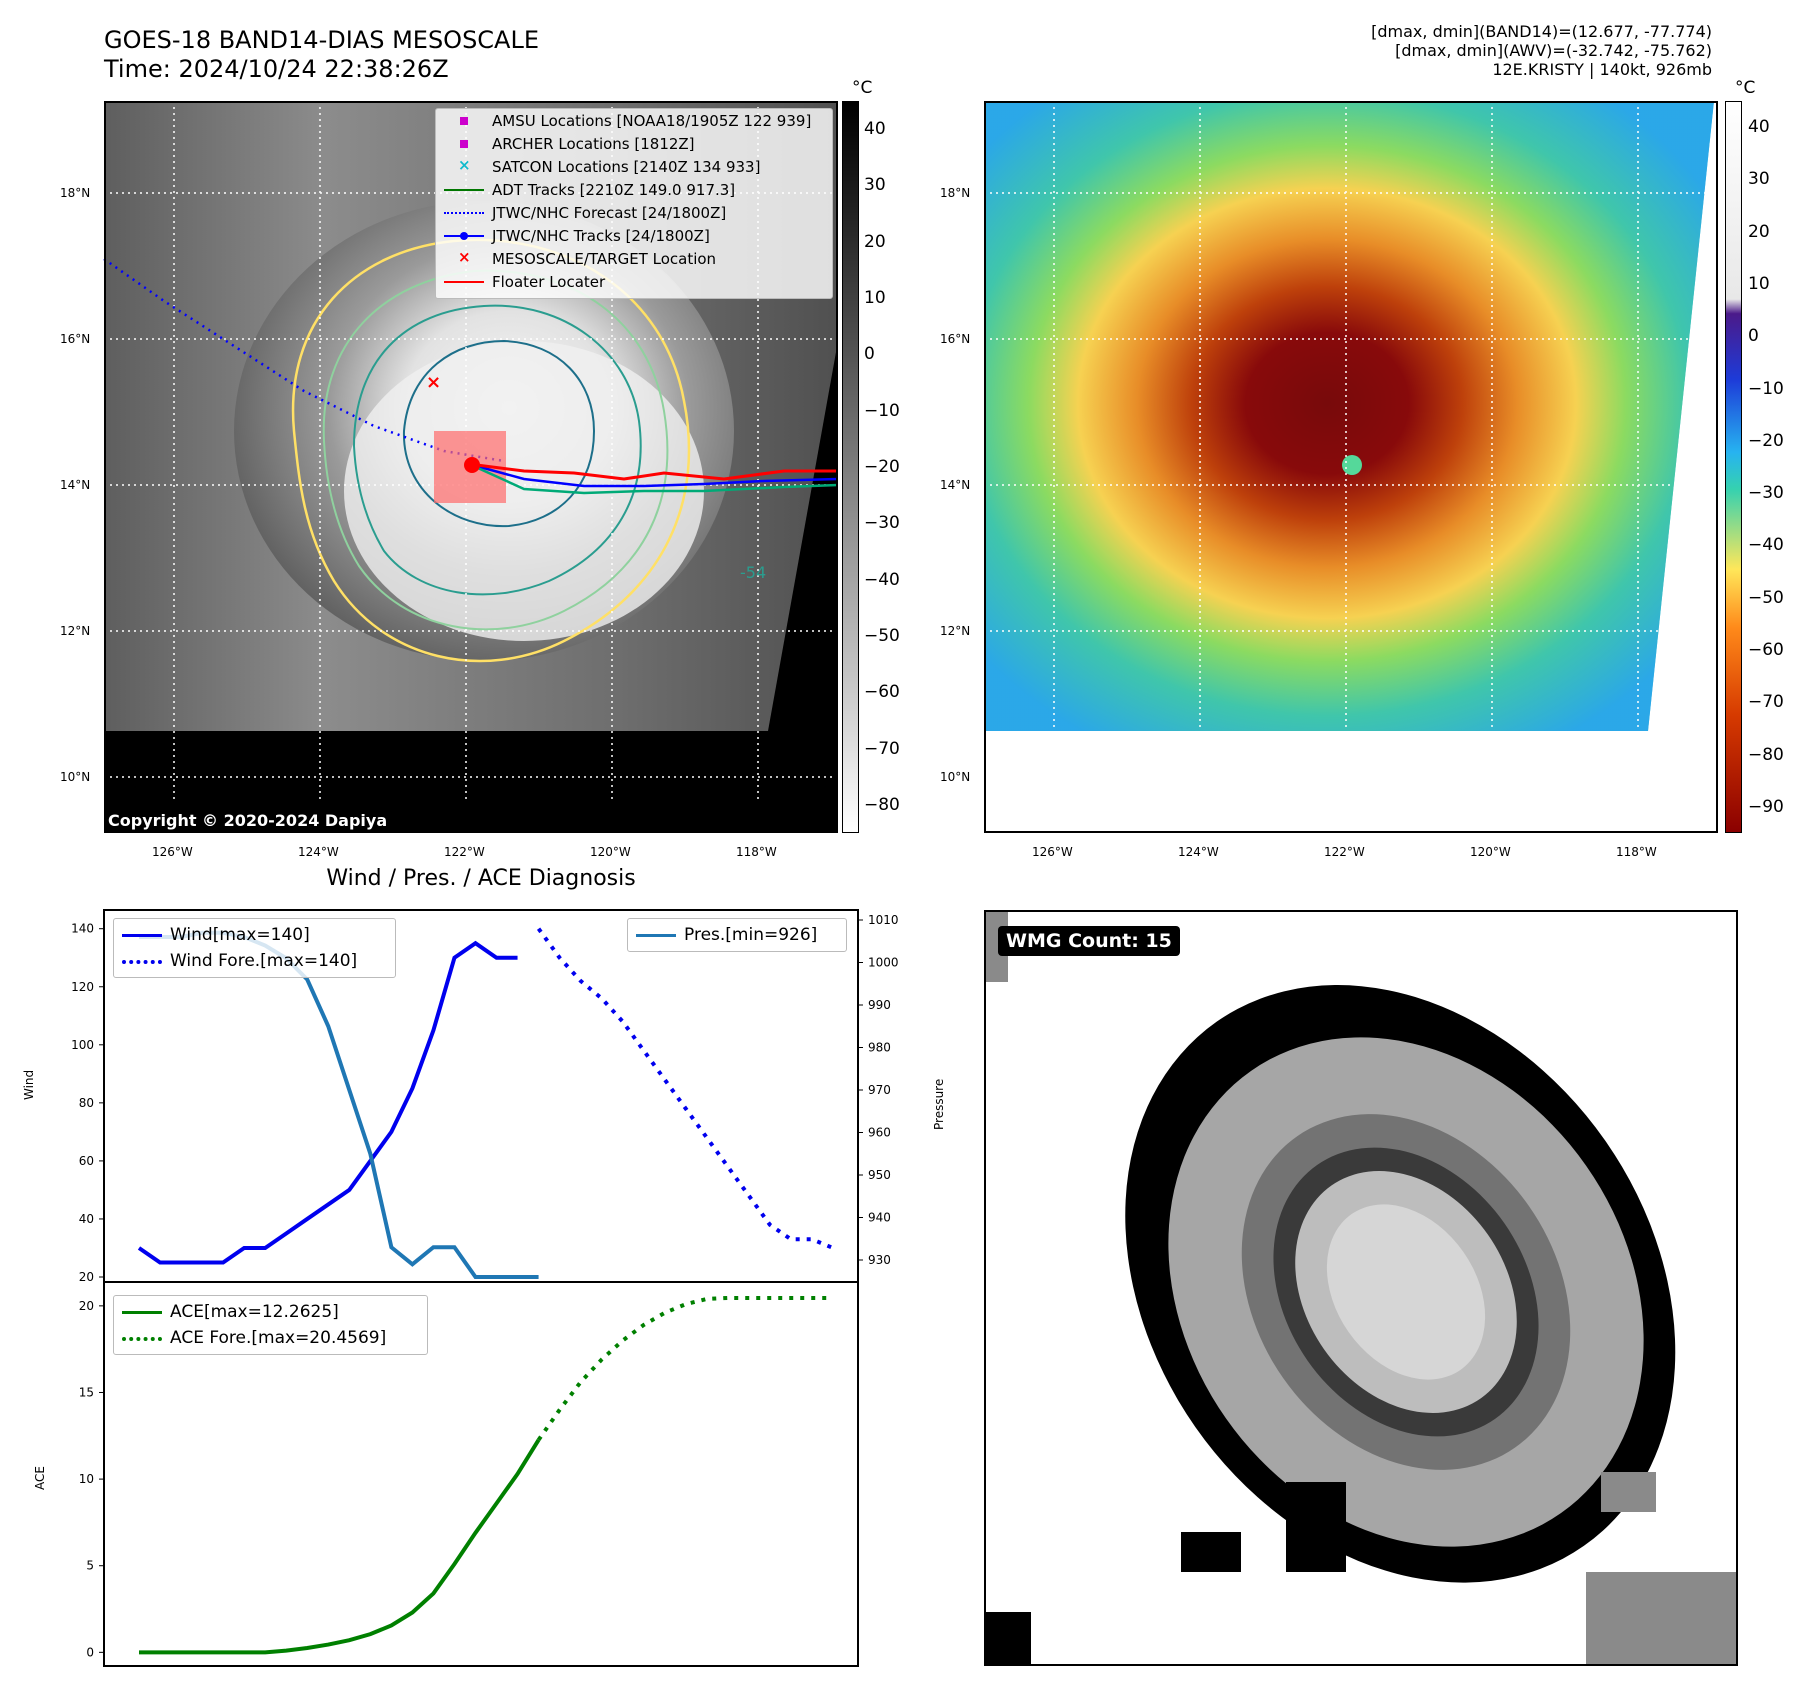 Image resolution: width=1797 pixels, height=1690 pixels. What do you see at coordinates (585, 213) in the screenshot?
I see `legend-item-forecast: JTWC/NHC Forecast [24/1800Z]` at bounding box center [585, 213].